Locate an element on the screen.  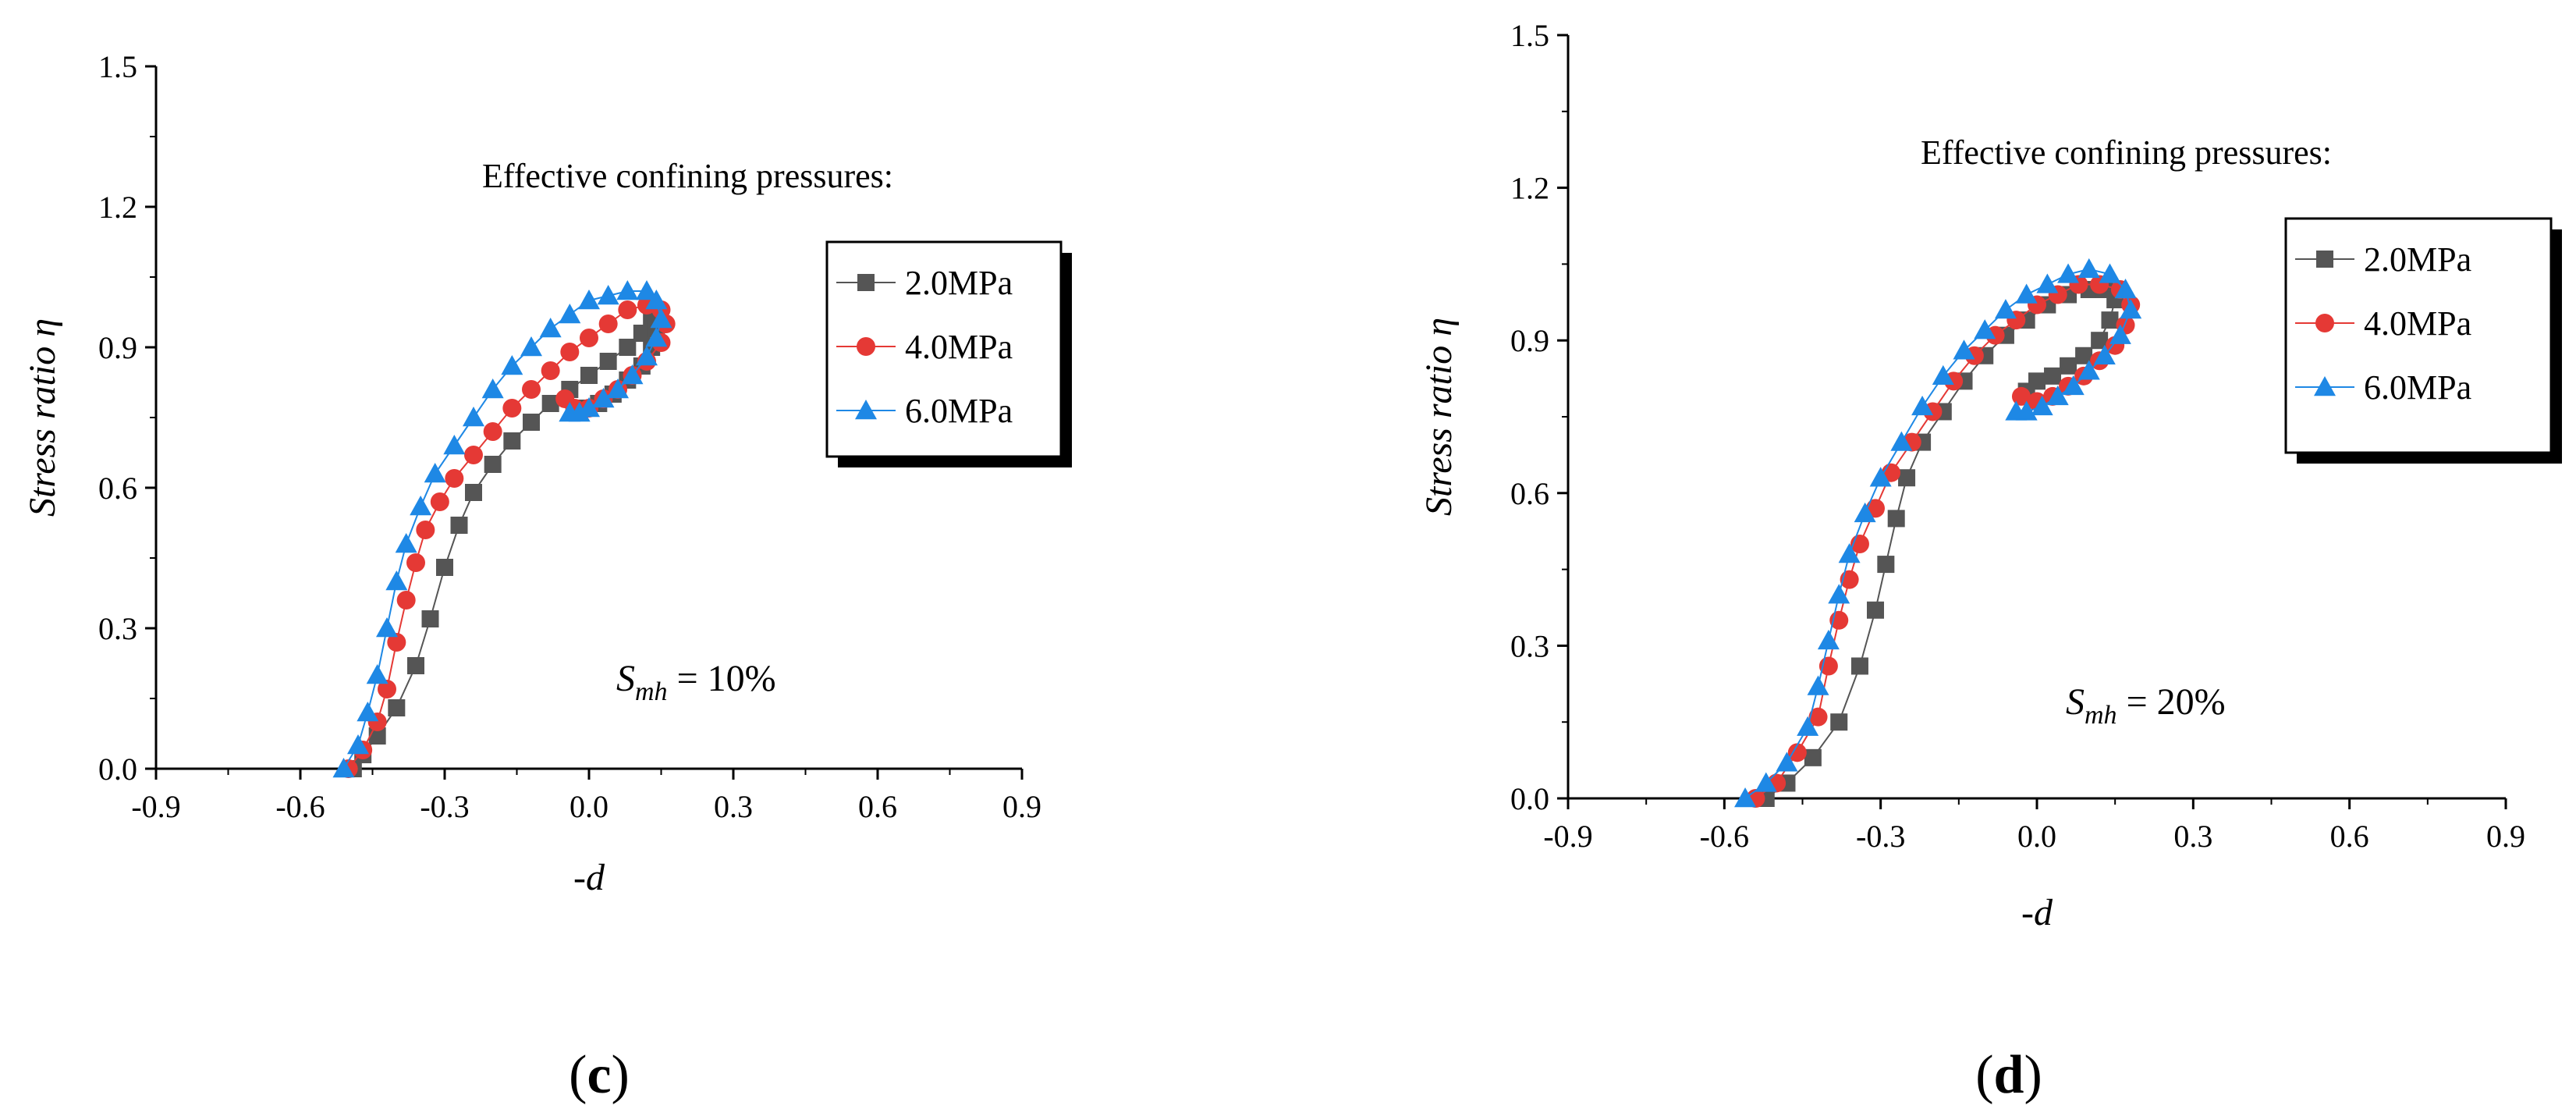
annotation-value: = 20% is located at coordinates (2171, 702).